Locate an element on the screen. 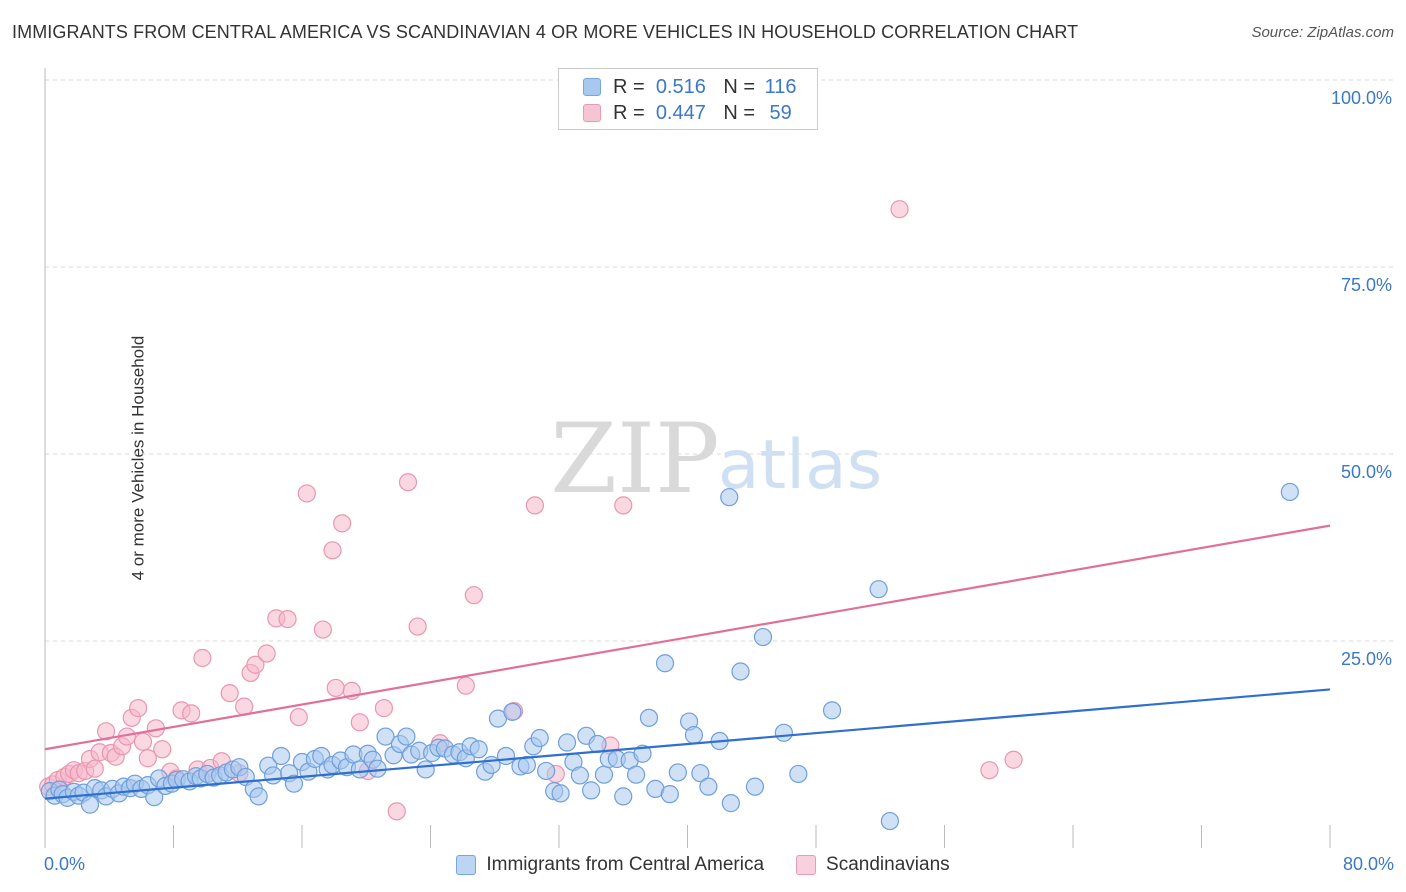 This screenshot has height=892, width=1406. trendline-central-america is located at coordinates (687, 744).